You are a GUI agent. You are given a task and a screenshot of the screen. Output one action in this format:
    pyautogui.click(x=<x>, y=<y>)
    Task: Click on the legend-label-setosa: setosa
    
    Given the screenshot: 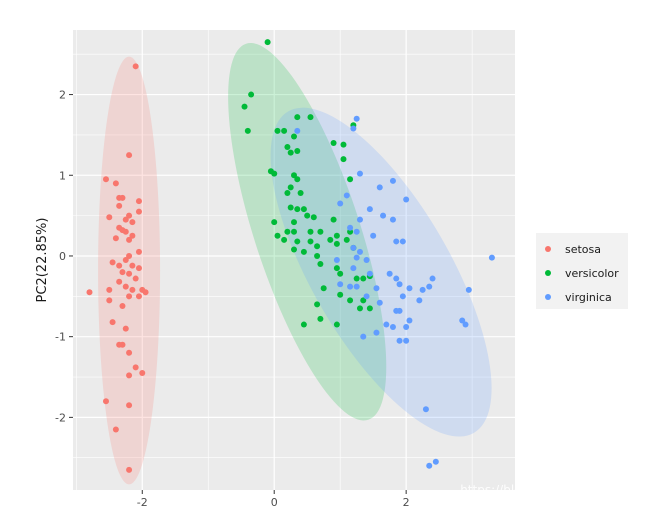 What is the action you would take?
    pyautogui.click(x=583, y=249)
    